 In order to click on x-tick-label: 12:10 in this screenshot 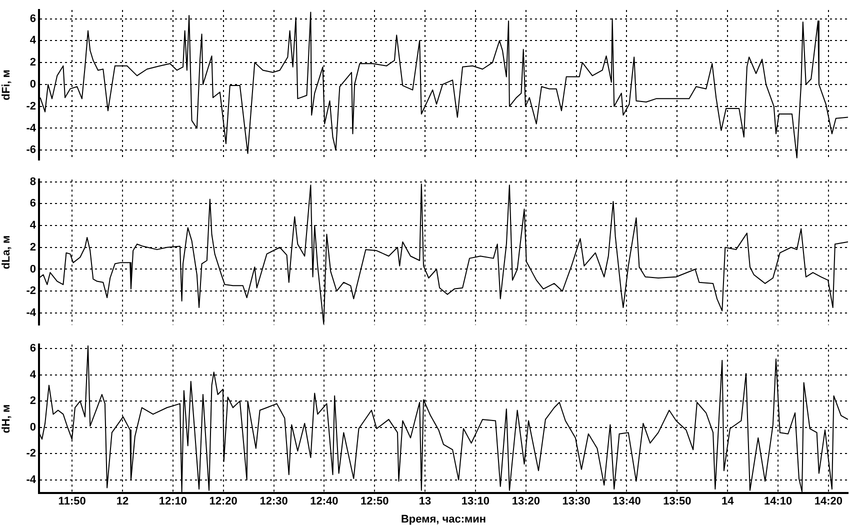, I will do `click(172, 502)`.